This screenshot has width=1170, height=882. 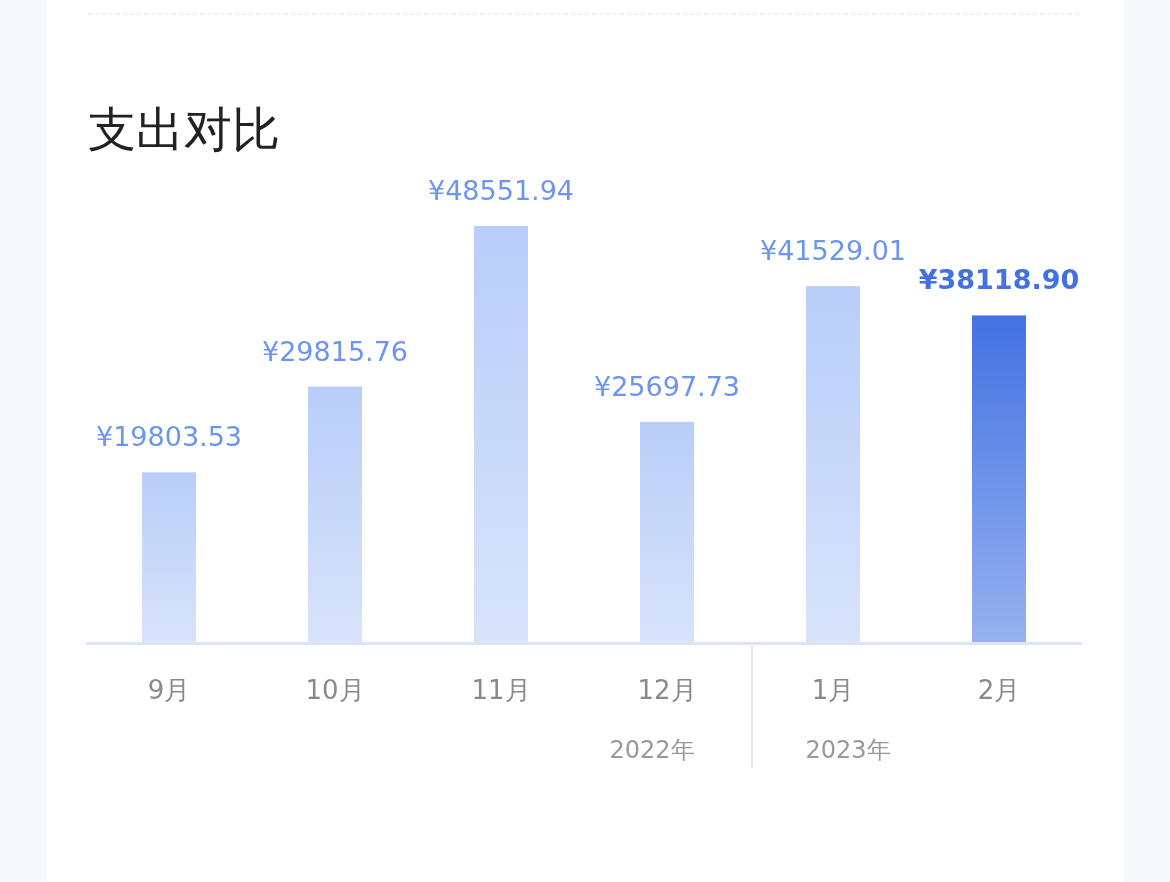 I want to click on data-label: ¥25697.73, so click(x=667, y=386).